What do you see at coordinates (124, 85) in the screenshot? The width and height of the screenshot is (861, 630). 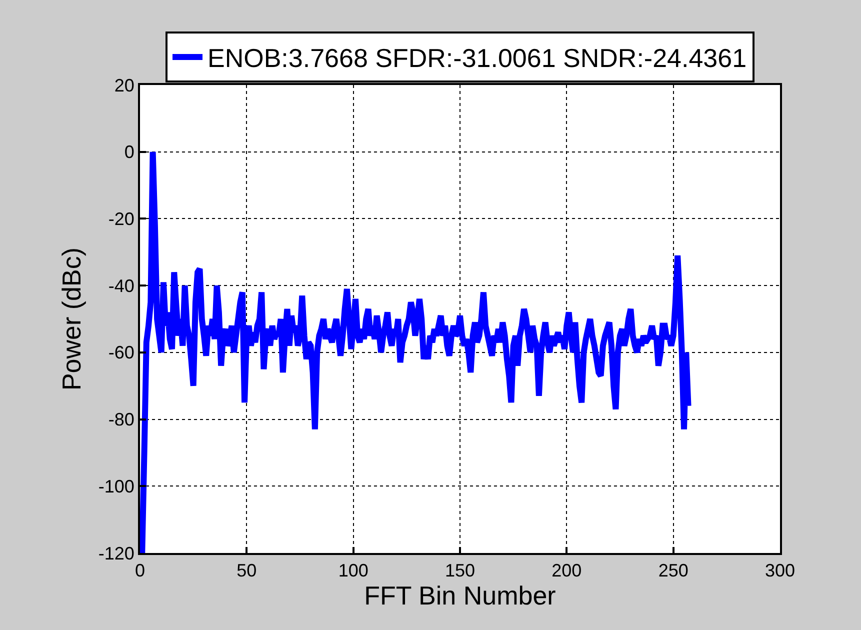 I see `y-tick-label: 20` at bounding box center [124, 85].